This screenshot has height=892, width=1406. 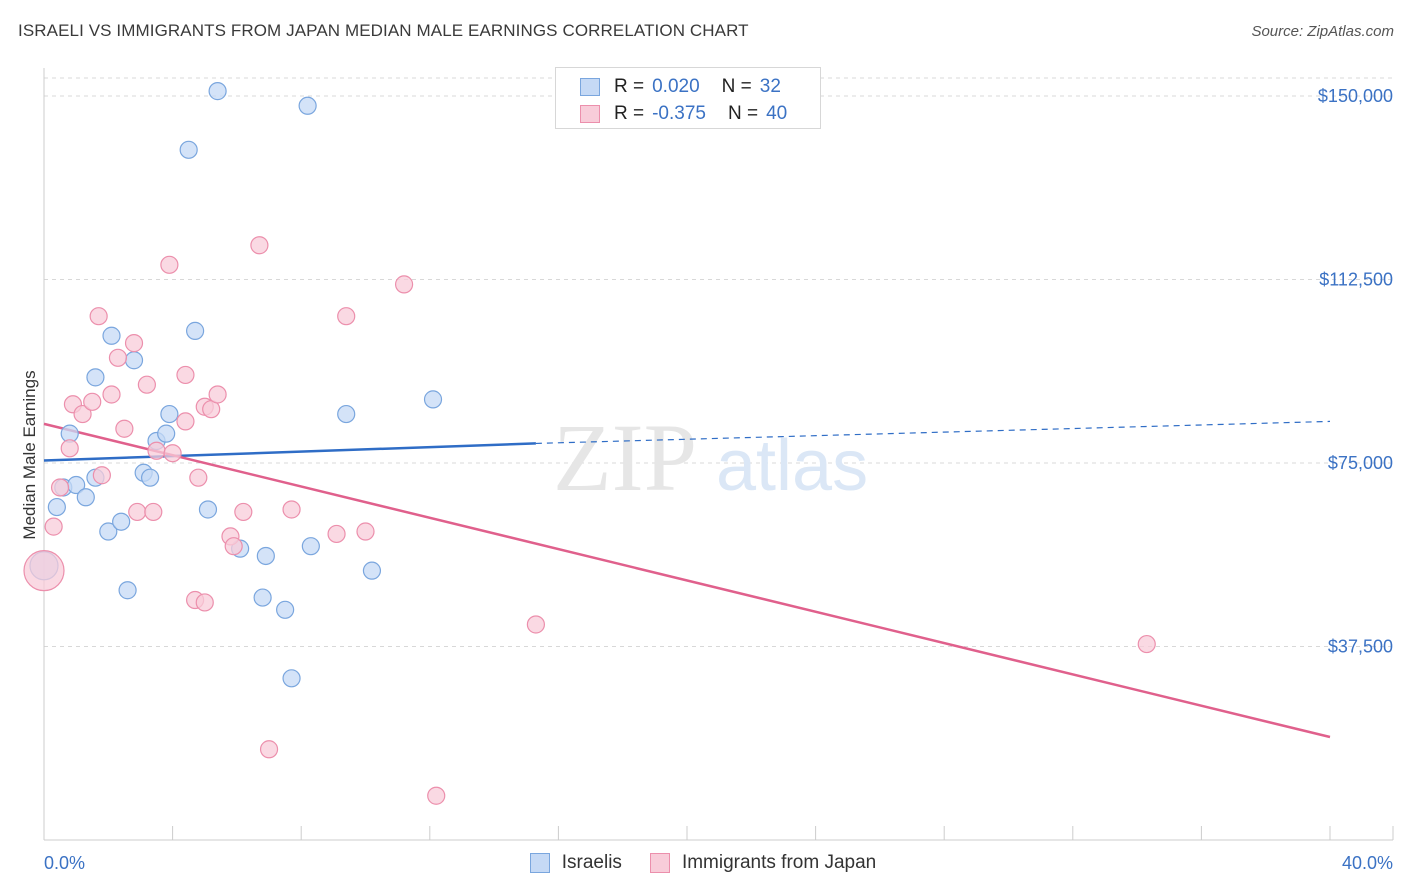 I want to click on watermark: ZIP atlas, so click(x=710, y=457).